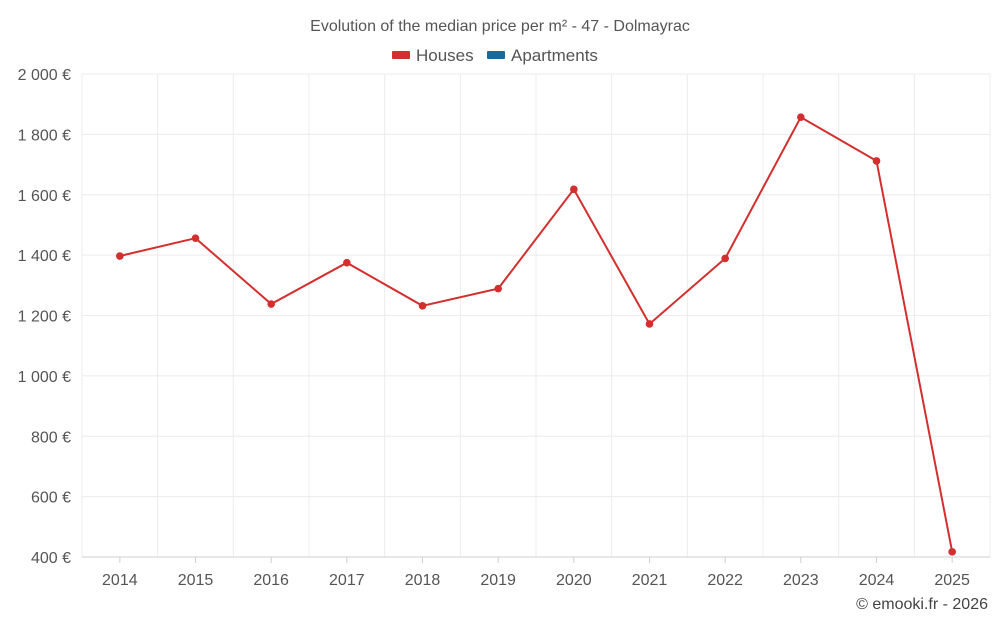 The height and width of the screenshot is (625, 1000). I want to click on data-point-houses-2016: 2016: 1238, so click(271, 304).